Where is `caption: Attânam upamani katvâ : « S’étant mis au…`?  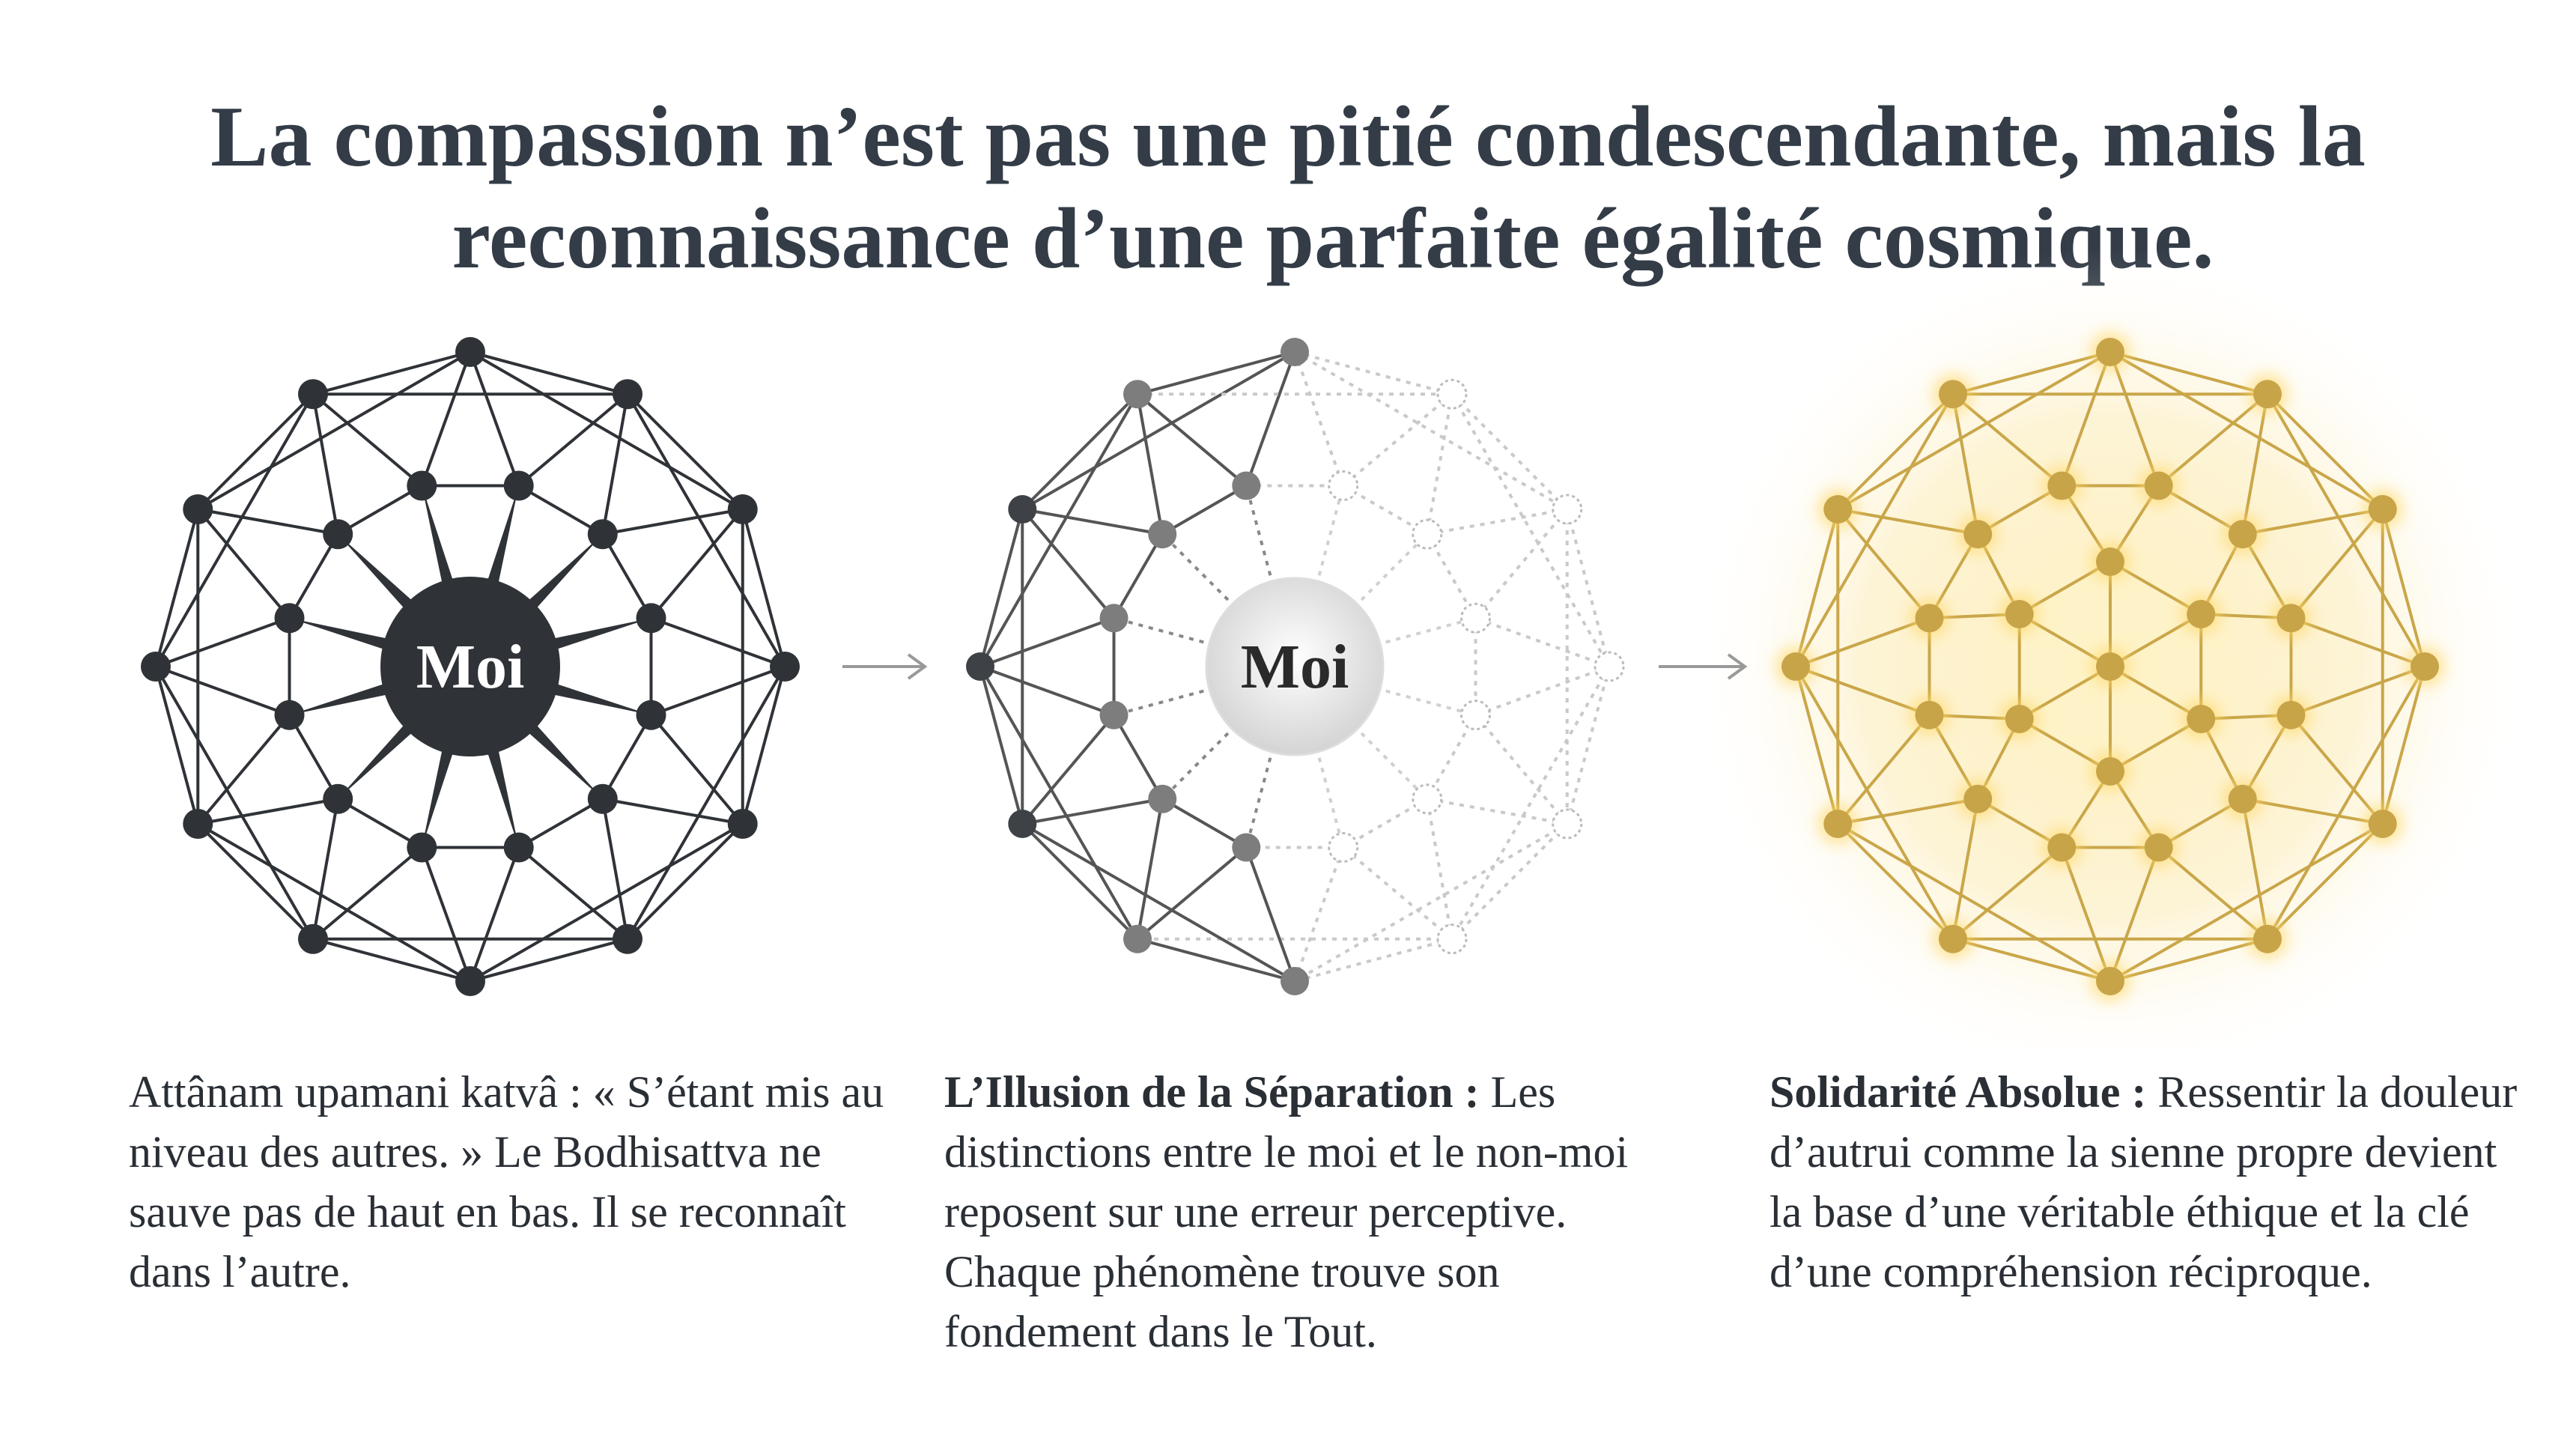
caption: Attânam upamani katvâ : « S’étant mis au… is located at coordinates (507, 1182).